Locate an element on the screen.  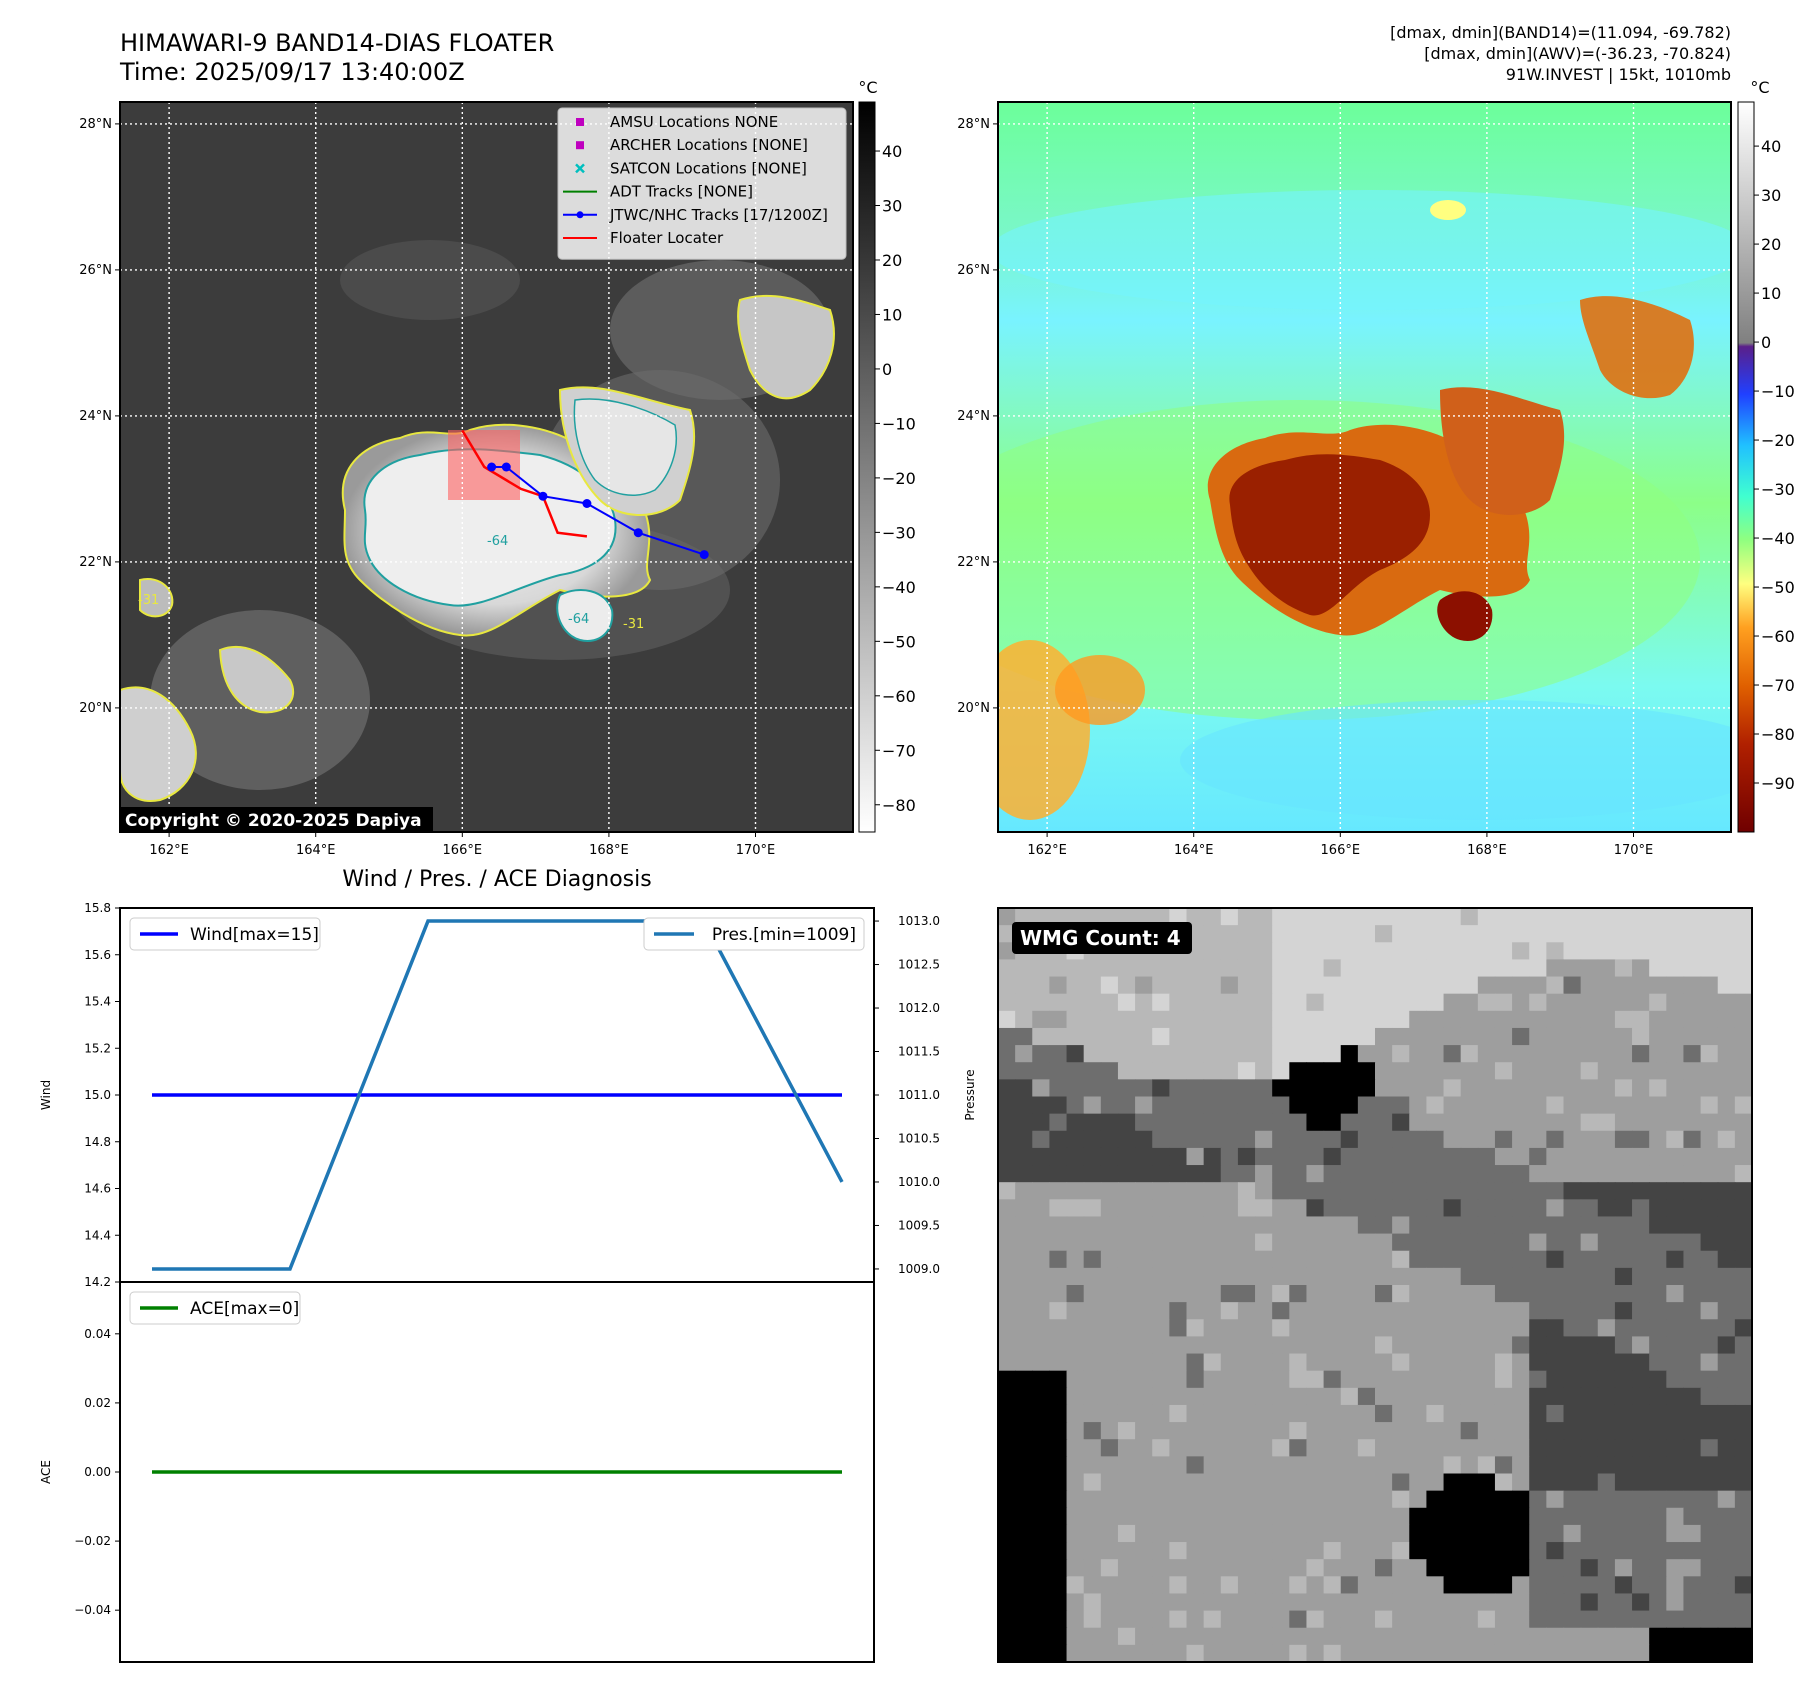
colorbar-tick-label: 30 is located at coordinates (1771, 195).